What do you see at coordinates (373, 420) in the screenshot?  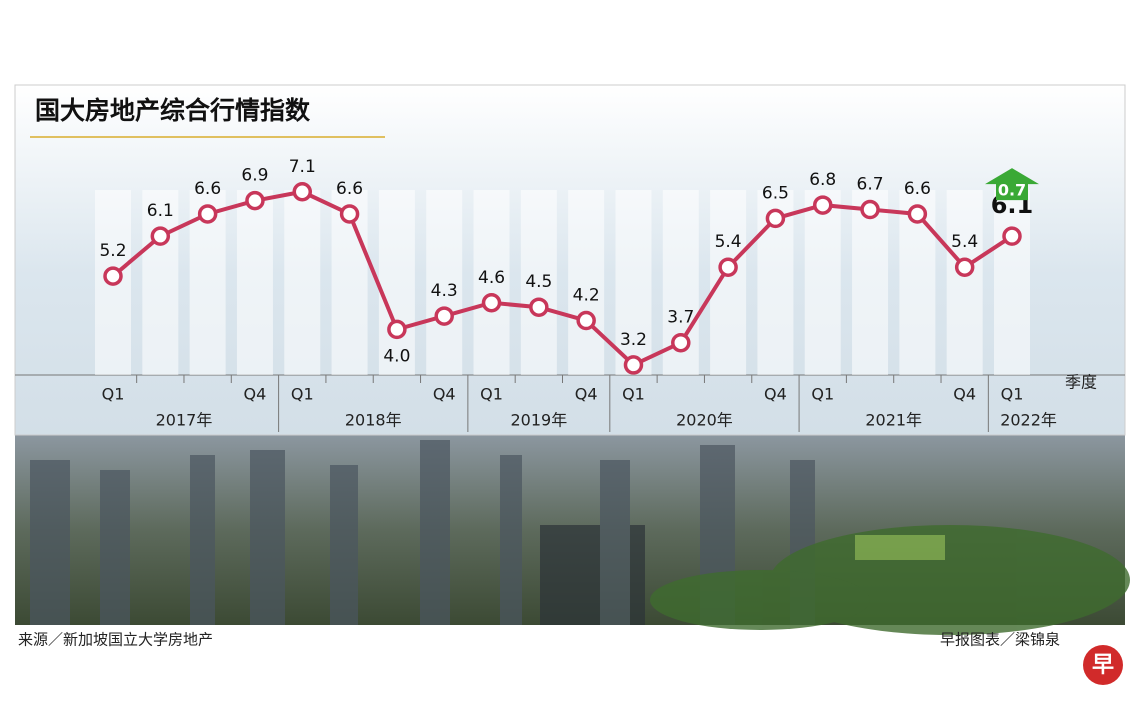 I see `year-label: 2018年` at bounding box center [373, 420].